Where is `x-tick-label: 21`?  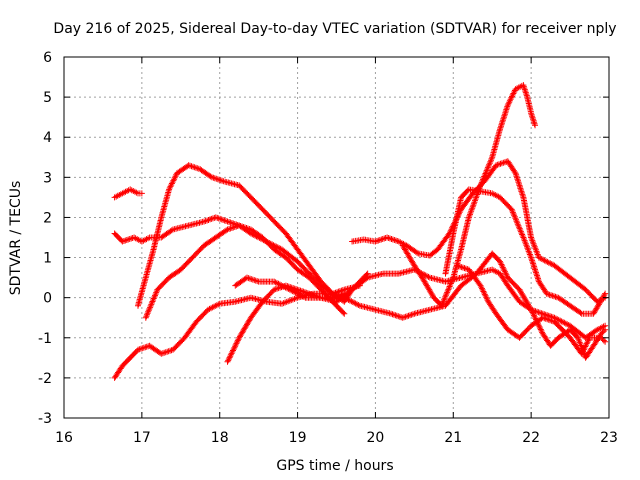
x-tick-label: 21 is located at coordinates (453, 438).